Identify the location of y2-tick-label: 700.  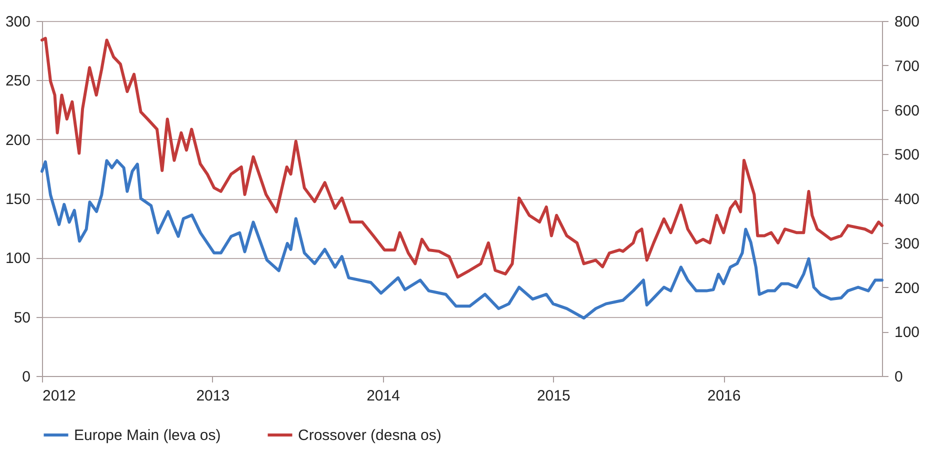
(907, 66).